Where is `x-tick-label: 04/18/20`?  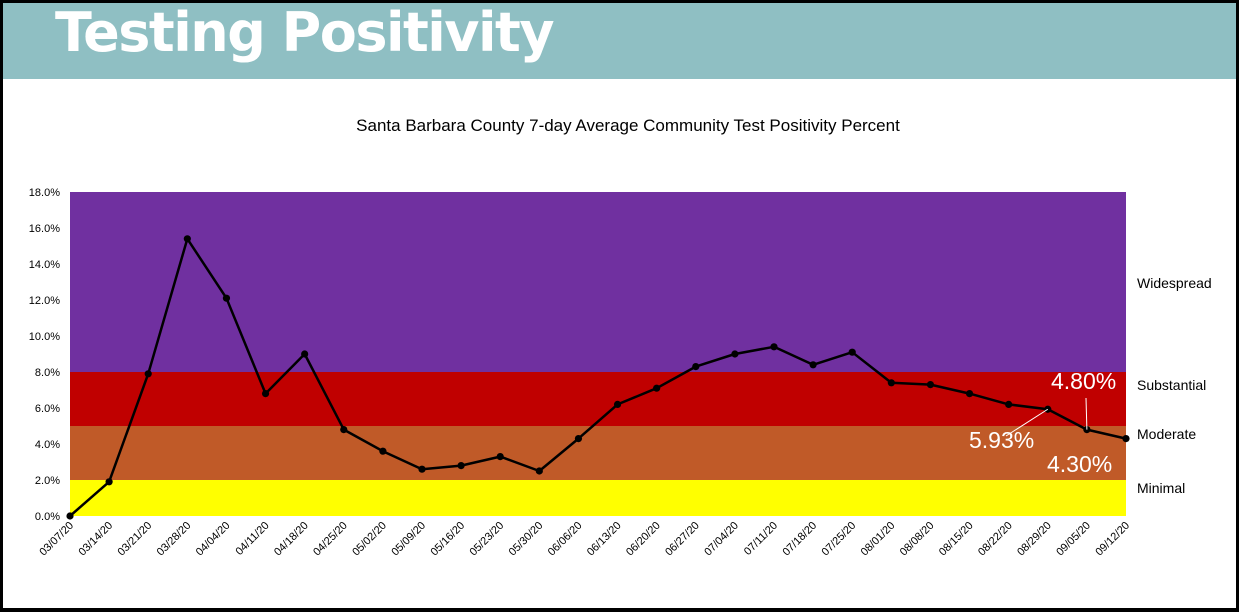 x-tick-label: 04/18/20 is located at coordinates (291, 539).